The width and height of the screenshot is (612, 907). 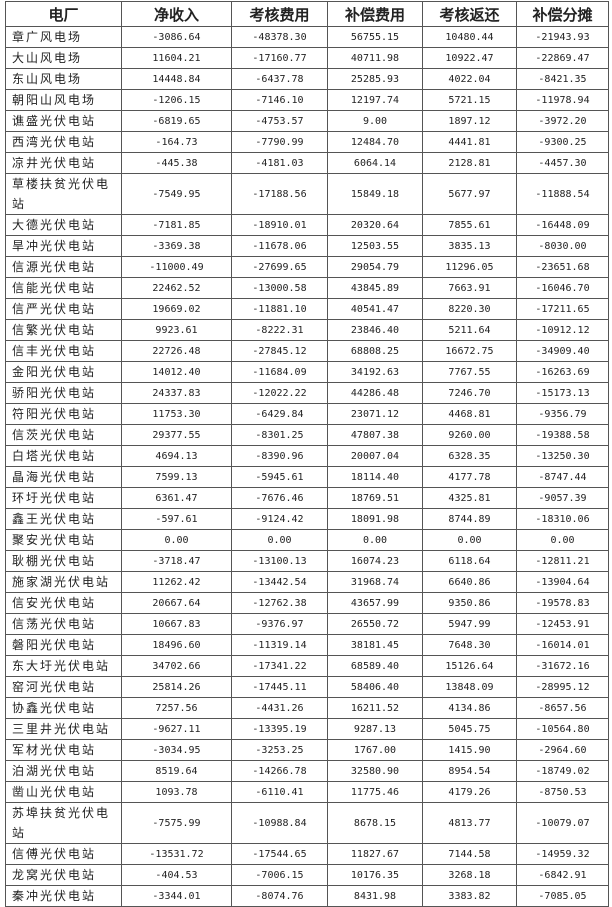 What do you see at coordinates (63, 854) in the screenshot?
I see `cell-plant: 信傅光伏电站` at bounding box center [63, 854].